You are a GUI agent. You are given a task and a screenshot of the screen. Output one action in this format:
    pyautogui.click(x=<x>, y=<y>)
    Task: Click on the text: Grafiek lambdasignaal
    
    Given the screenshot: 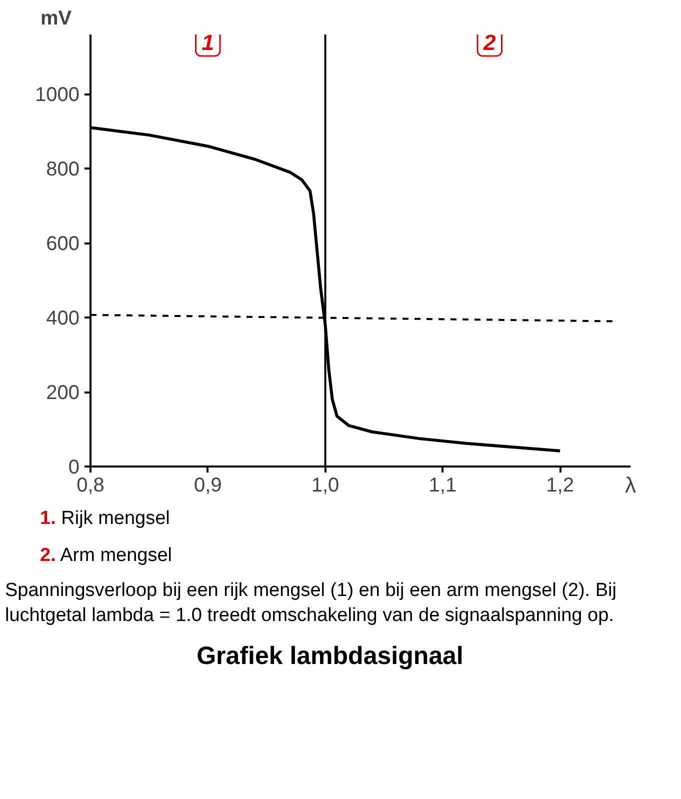 What is the action you would take?
    pyautogui.click(x=330, y=656)
    